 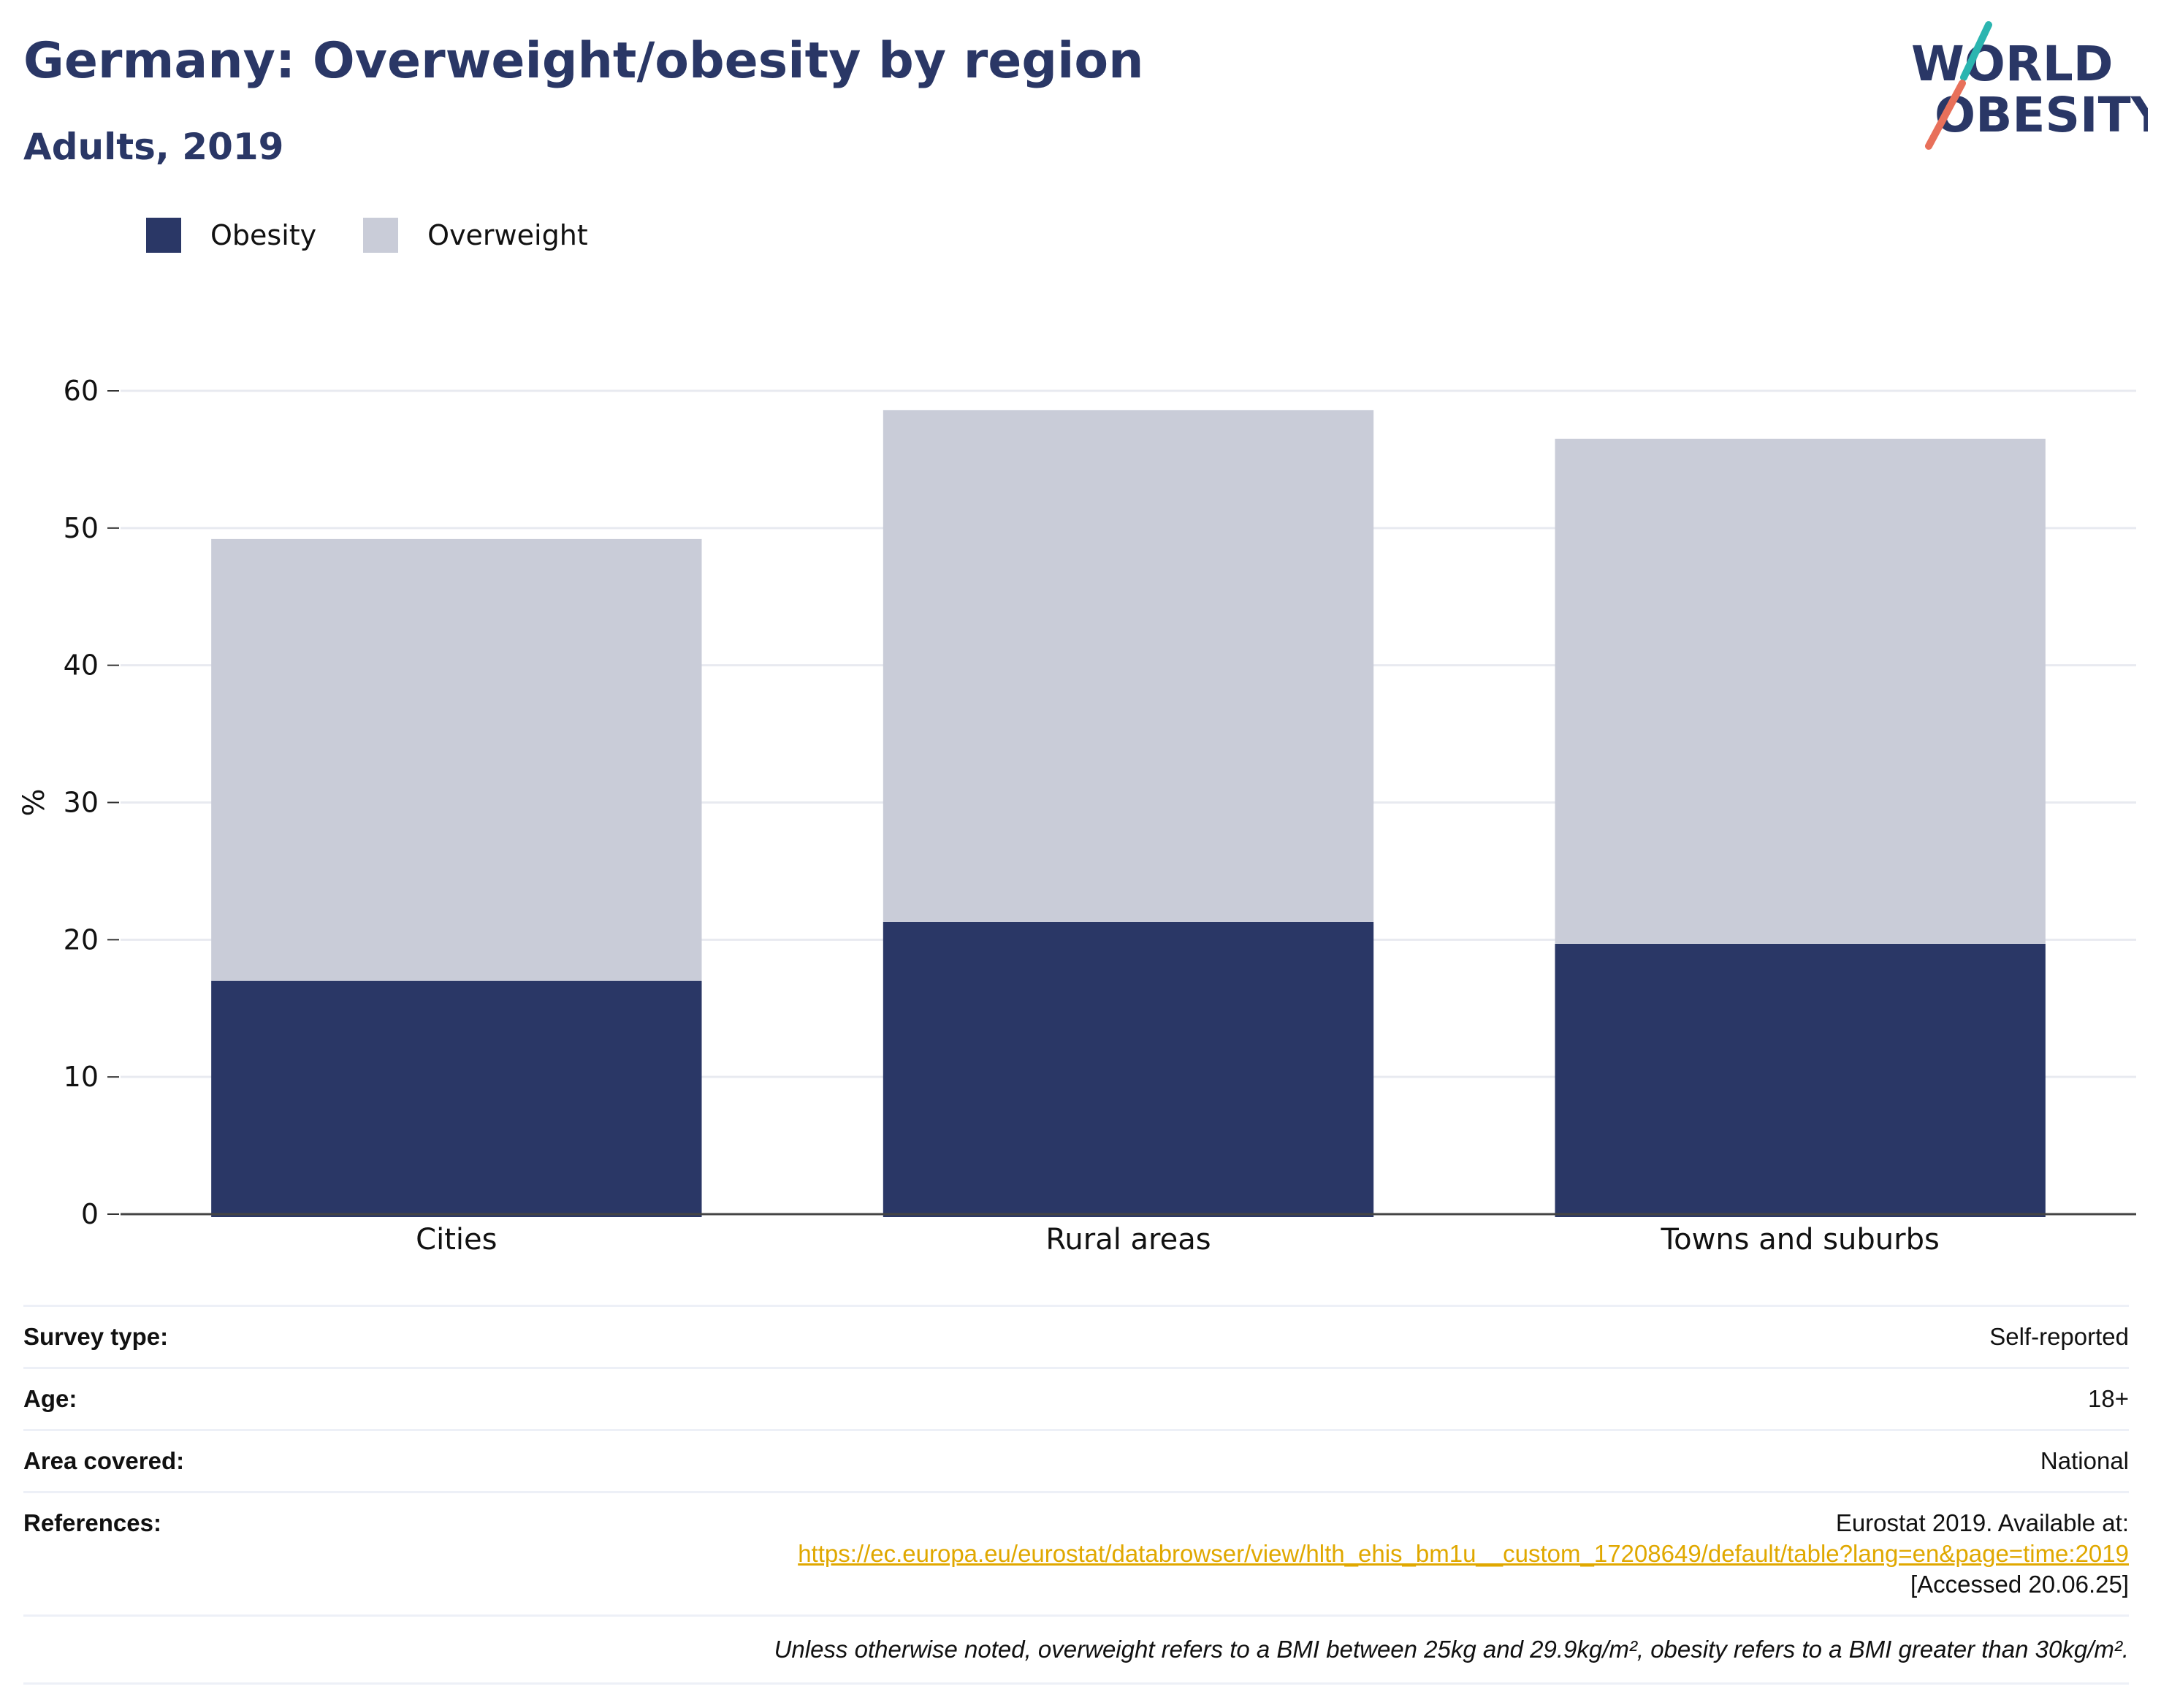 What do you see at coordinates (1076, 1336) in the screenshot?
I see `info-row-survey-type: Survey type: Self-reported` at bounding box center [1076, 1336].